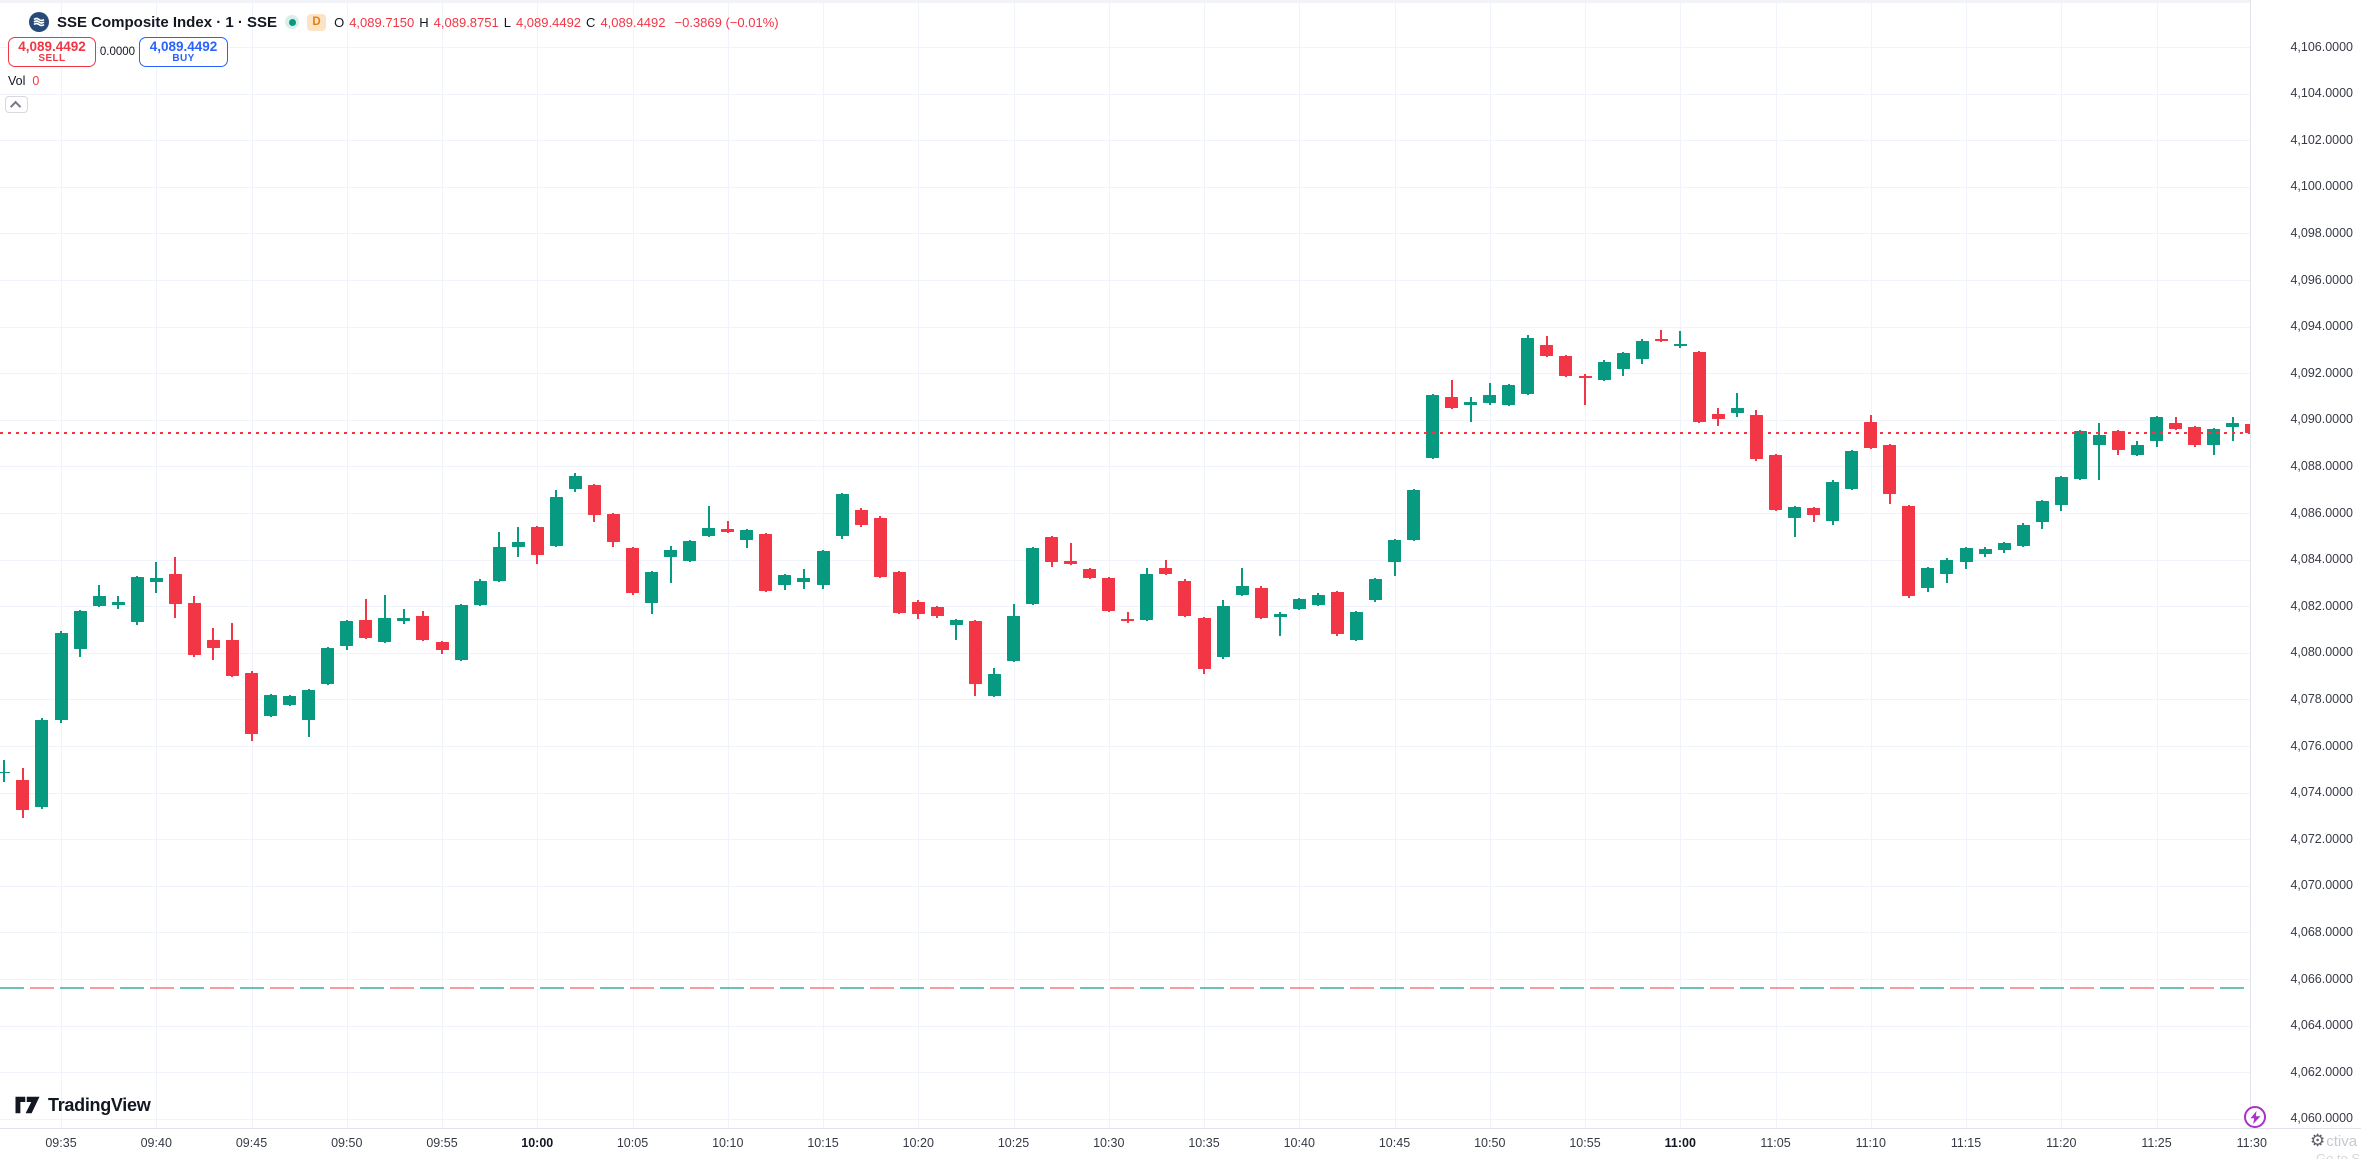  I want to click on price-axis-label: 4,100.0000, so click(2321, 186).